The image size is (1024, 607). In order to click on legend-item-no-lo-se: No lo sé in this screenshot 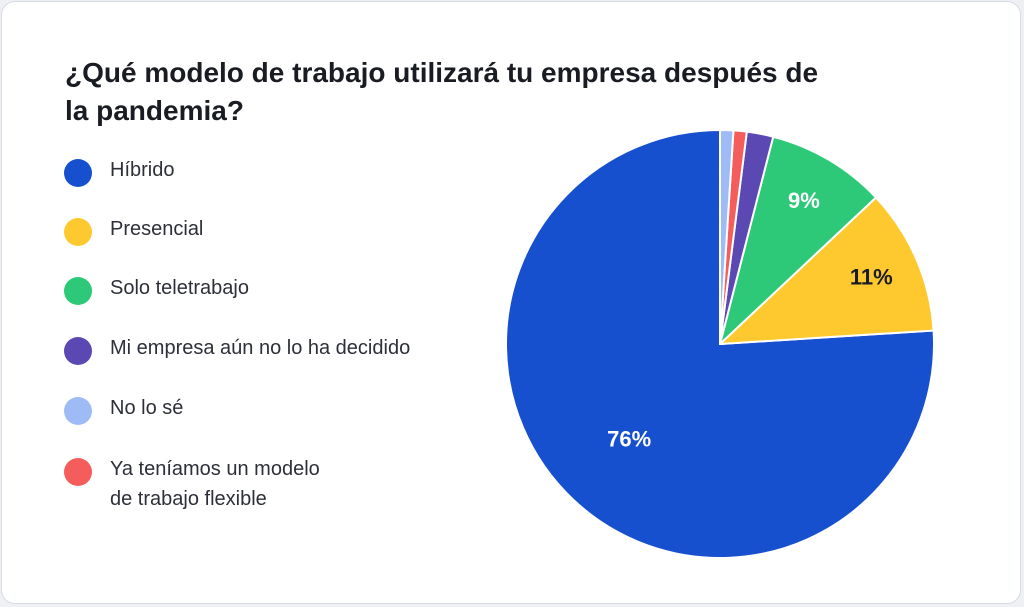, I will do `click(252, 409)`.